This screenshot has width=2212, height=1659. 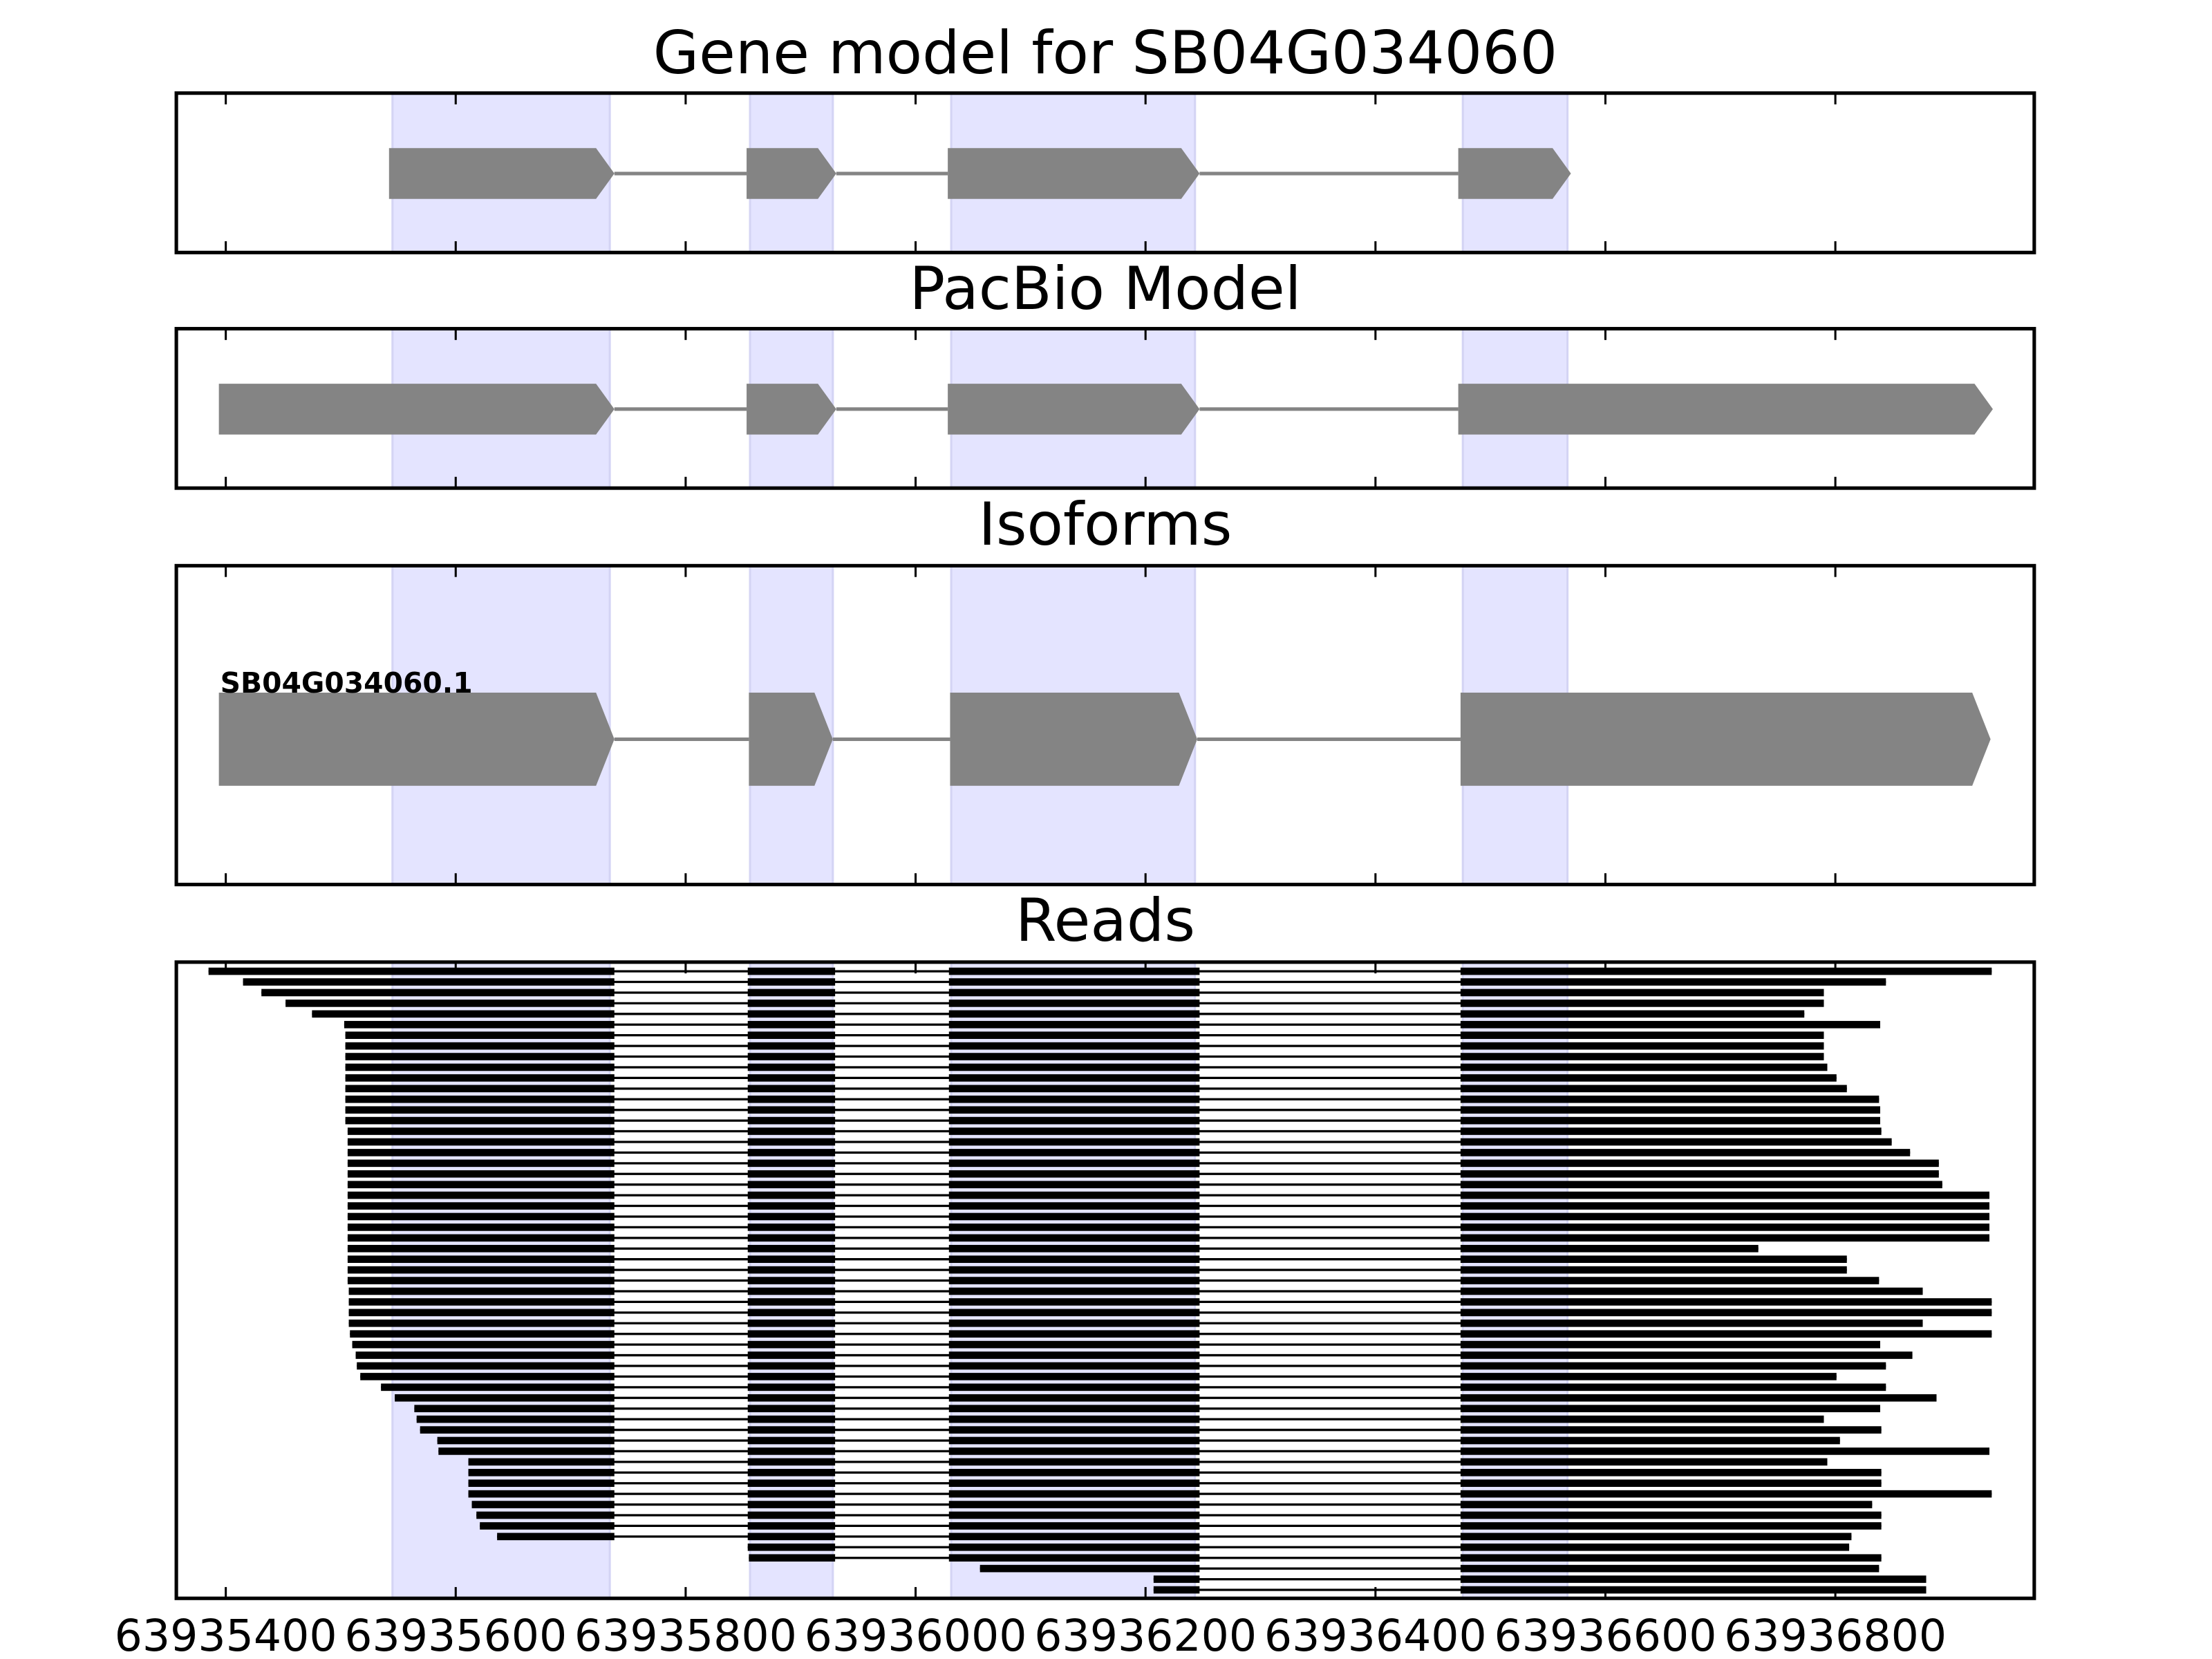 What do you see at coordinates (1105, 524) in the screenshot?
I see `panel-title: Isoforms` at bounding box center [1105, 524].